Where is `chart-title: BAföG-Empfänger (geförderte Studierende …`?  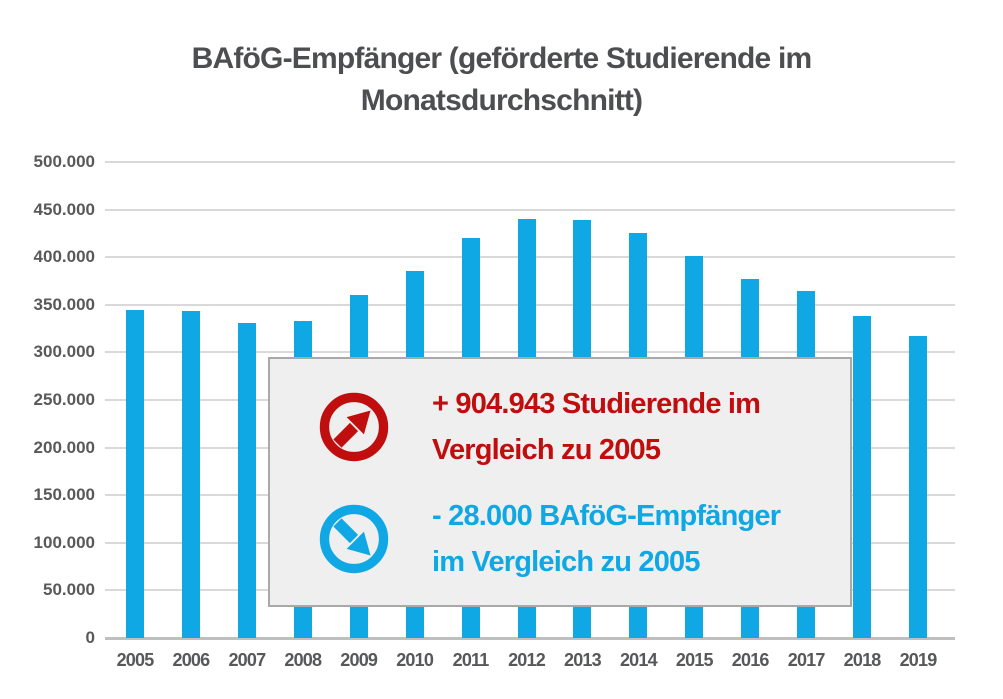
chart-title: BAföG-Empfänger (geförderte Studierende … is located at coordinates (501, 80).